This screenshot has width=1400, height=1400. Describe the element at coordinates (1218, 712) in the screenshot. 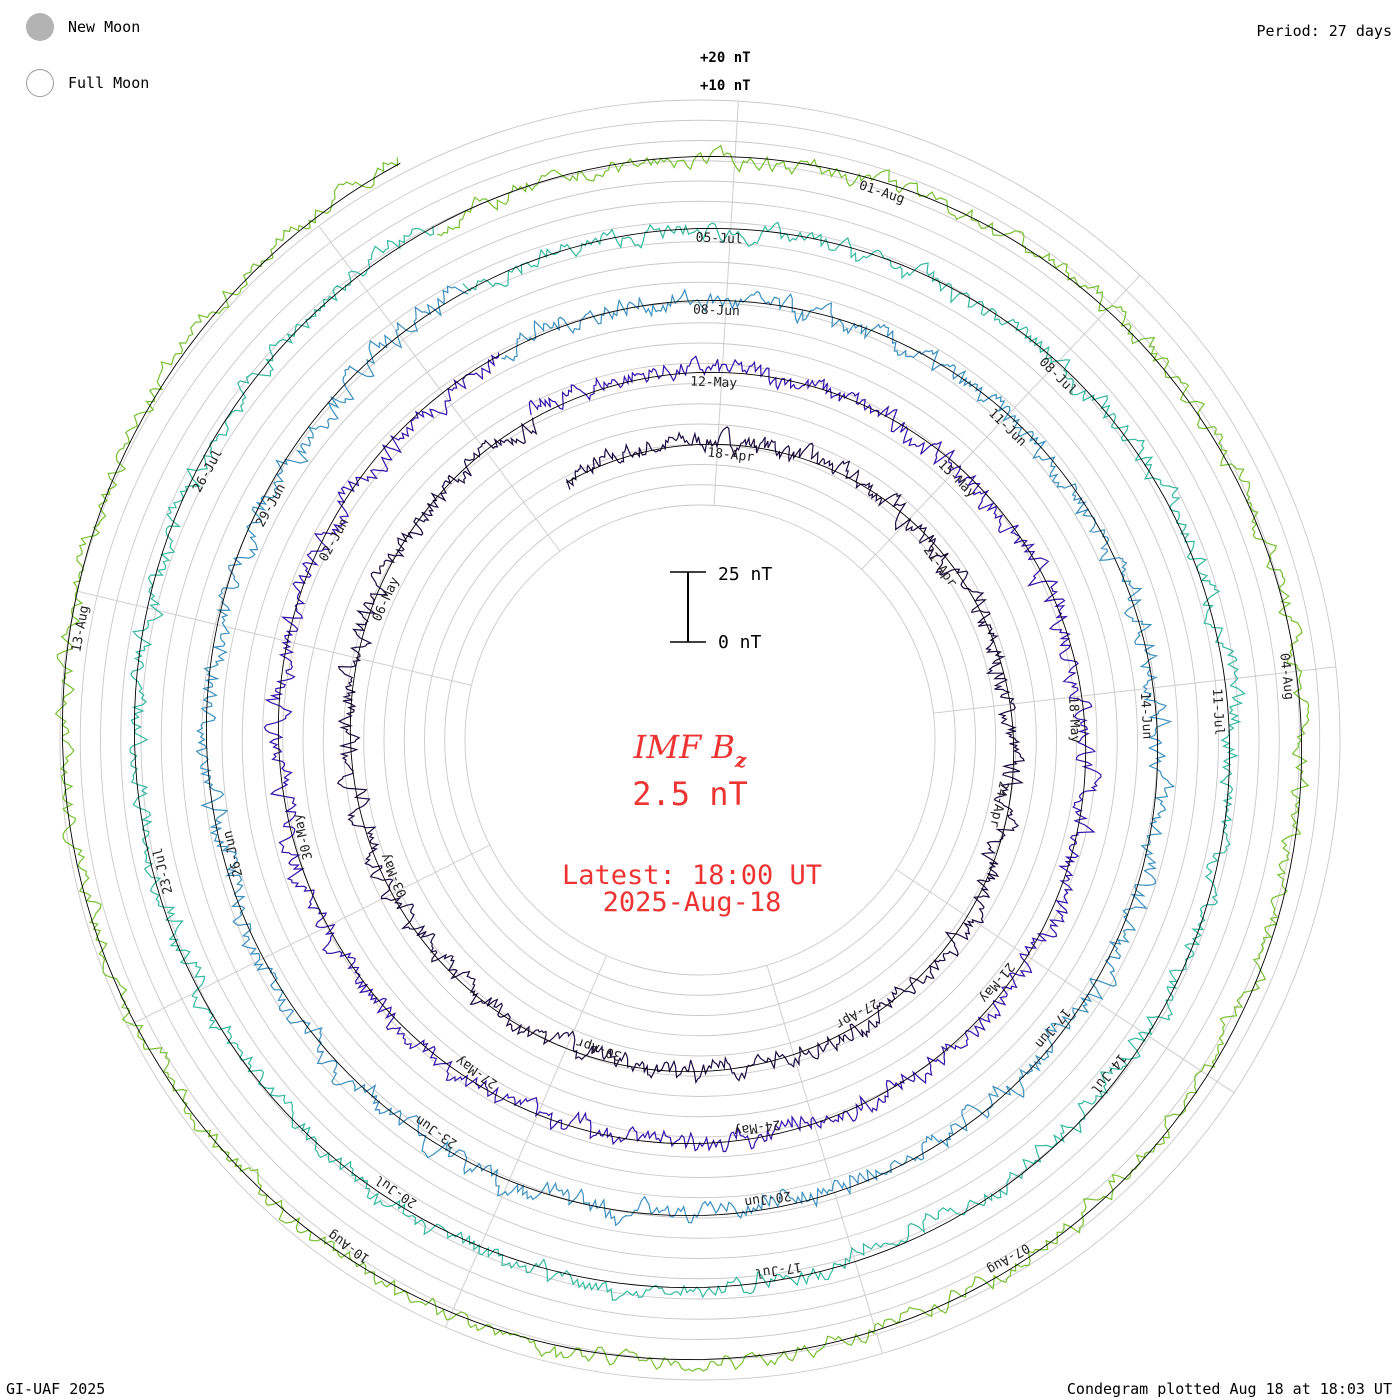

I see `date-label: 11-Jul` at that location.